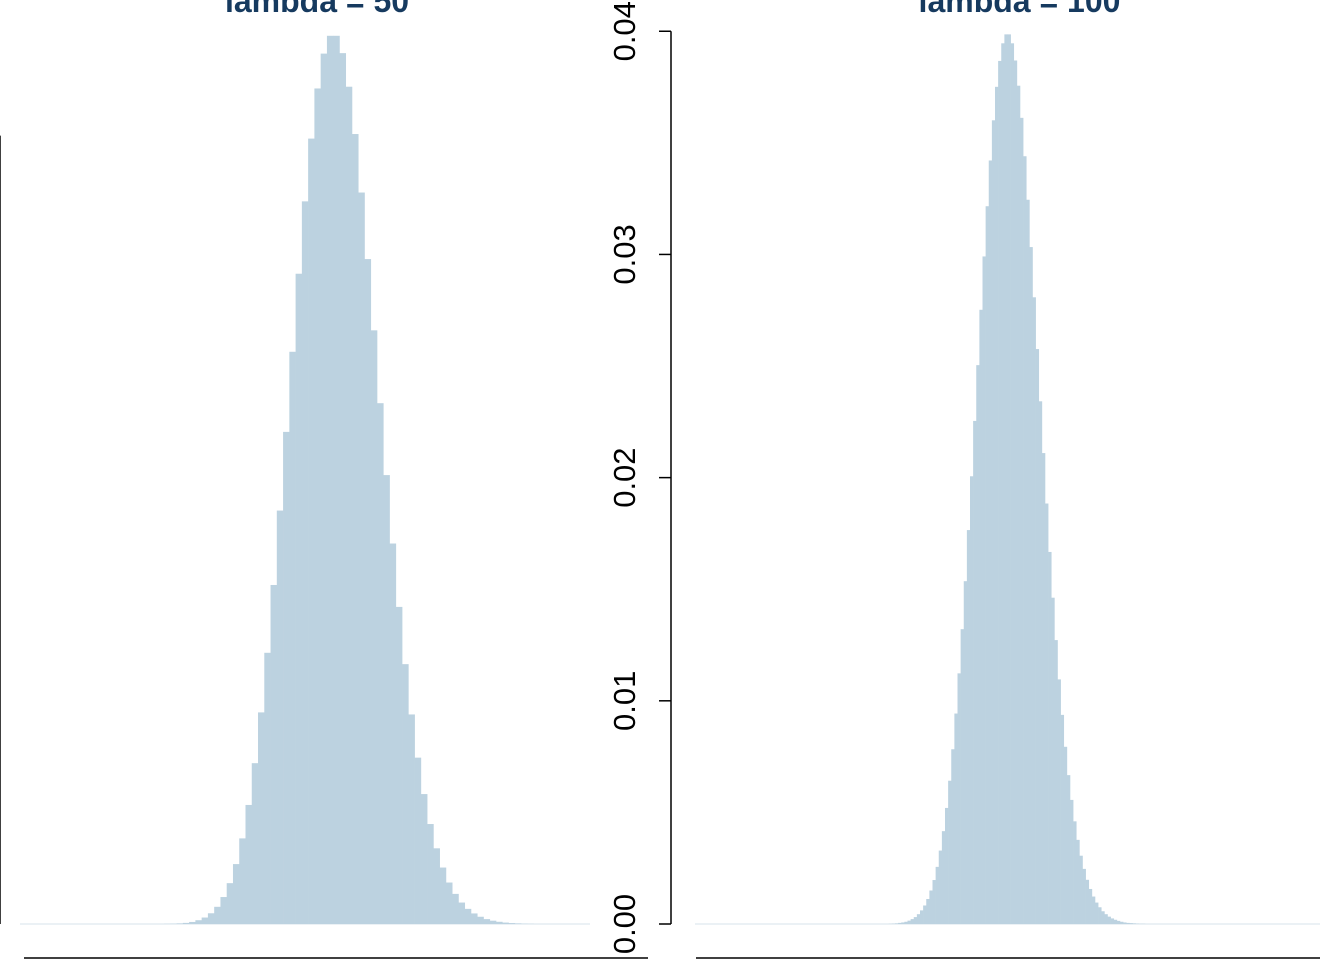 This screenshot has height=960, width=1344. Describe the element at coordinates (317, 9) in the screenshot. I see `chart-title: lambda = 50` at that location.